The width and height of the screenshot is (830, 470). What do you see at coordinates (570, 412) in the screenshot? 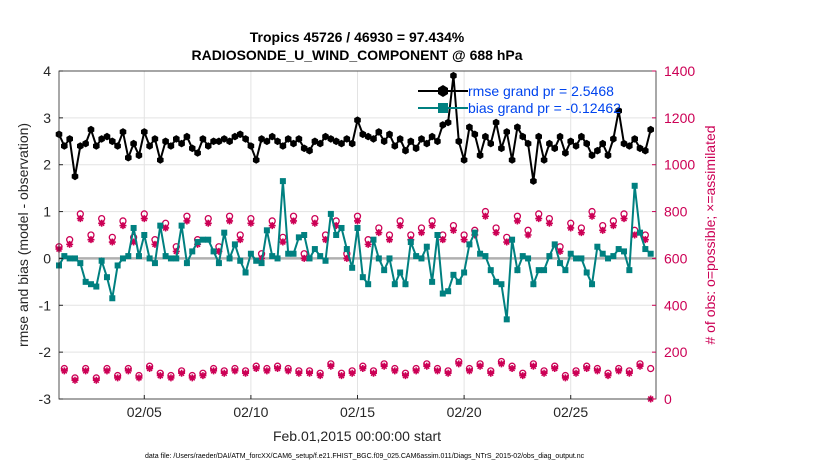
I see `x-tick-label: 02/25` at bounding box center [570, 412].